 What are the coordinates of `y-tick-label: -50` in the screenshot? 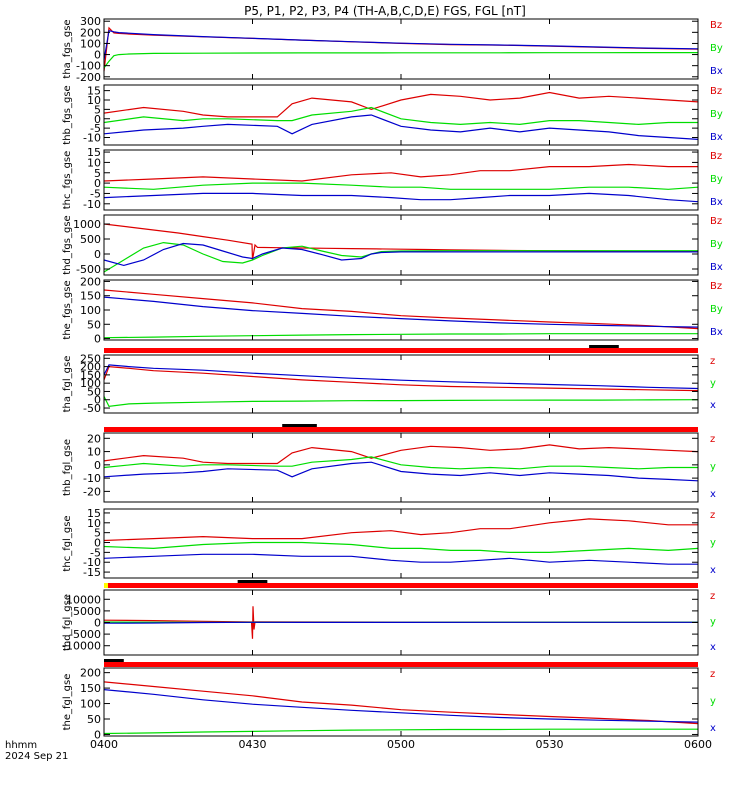 It's located at (92, 408).